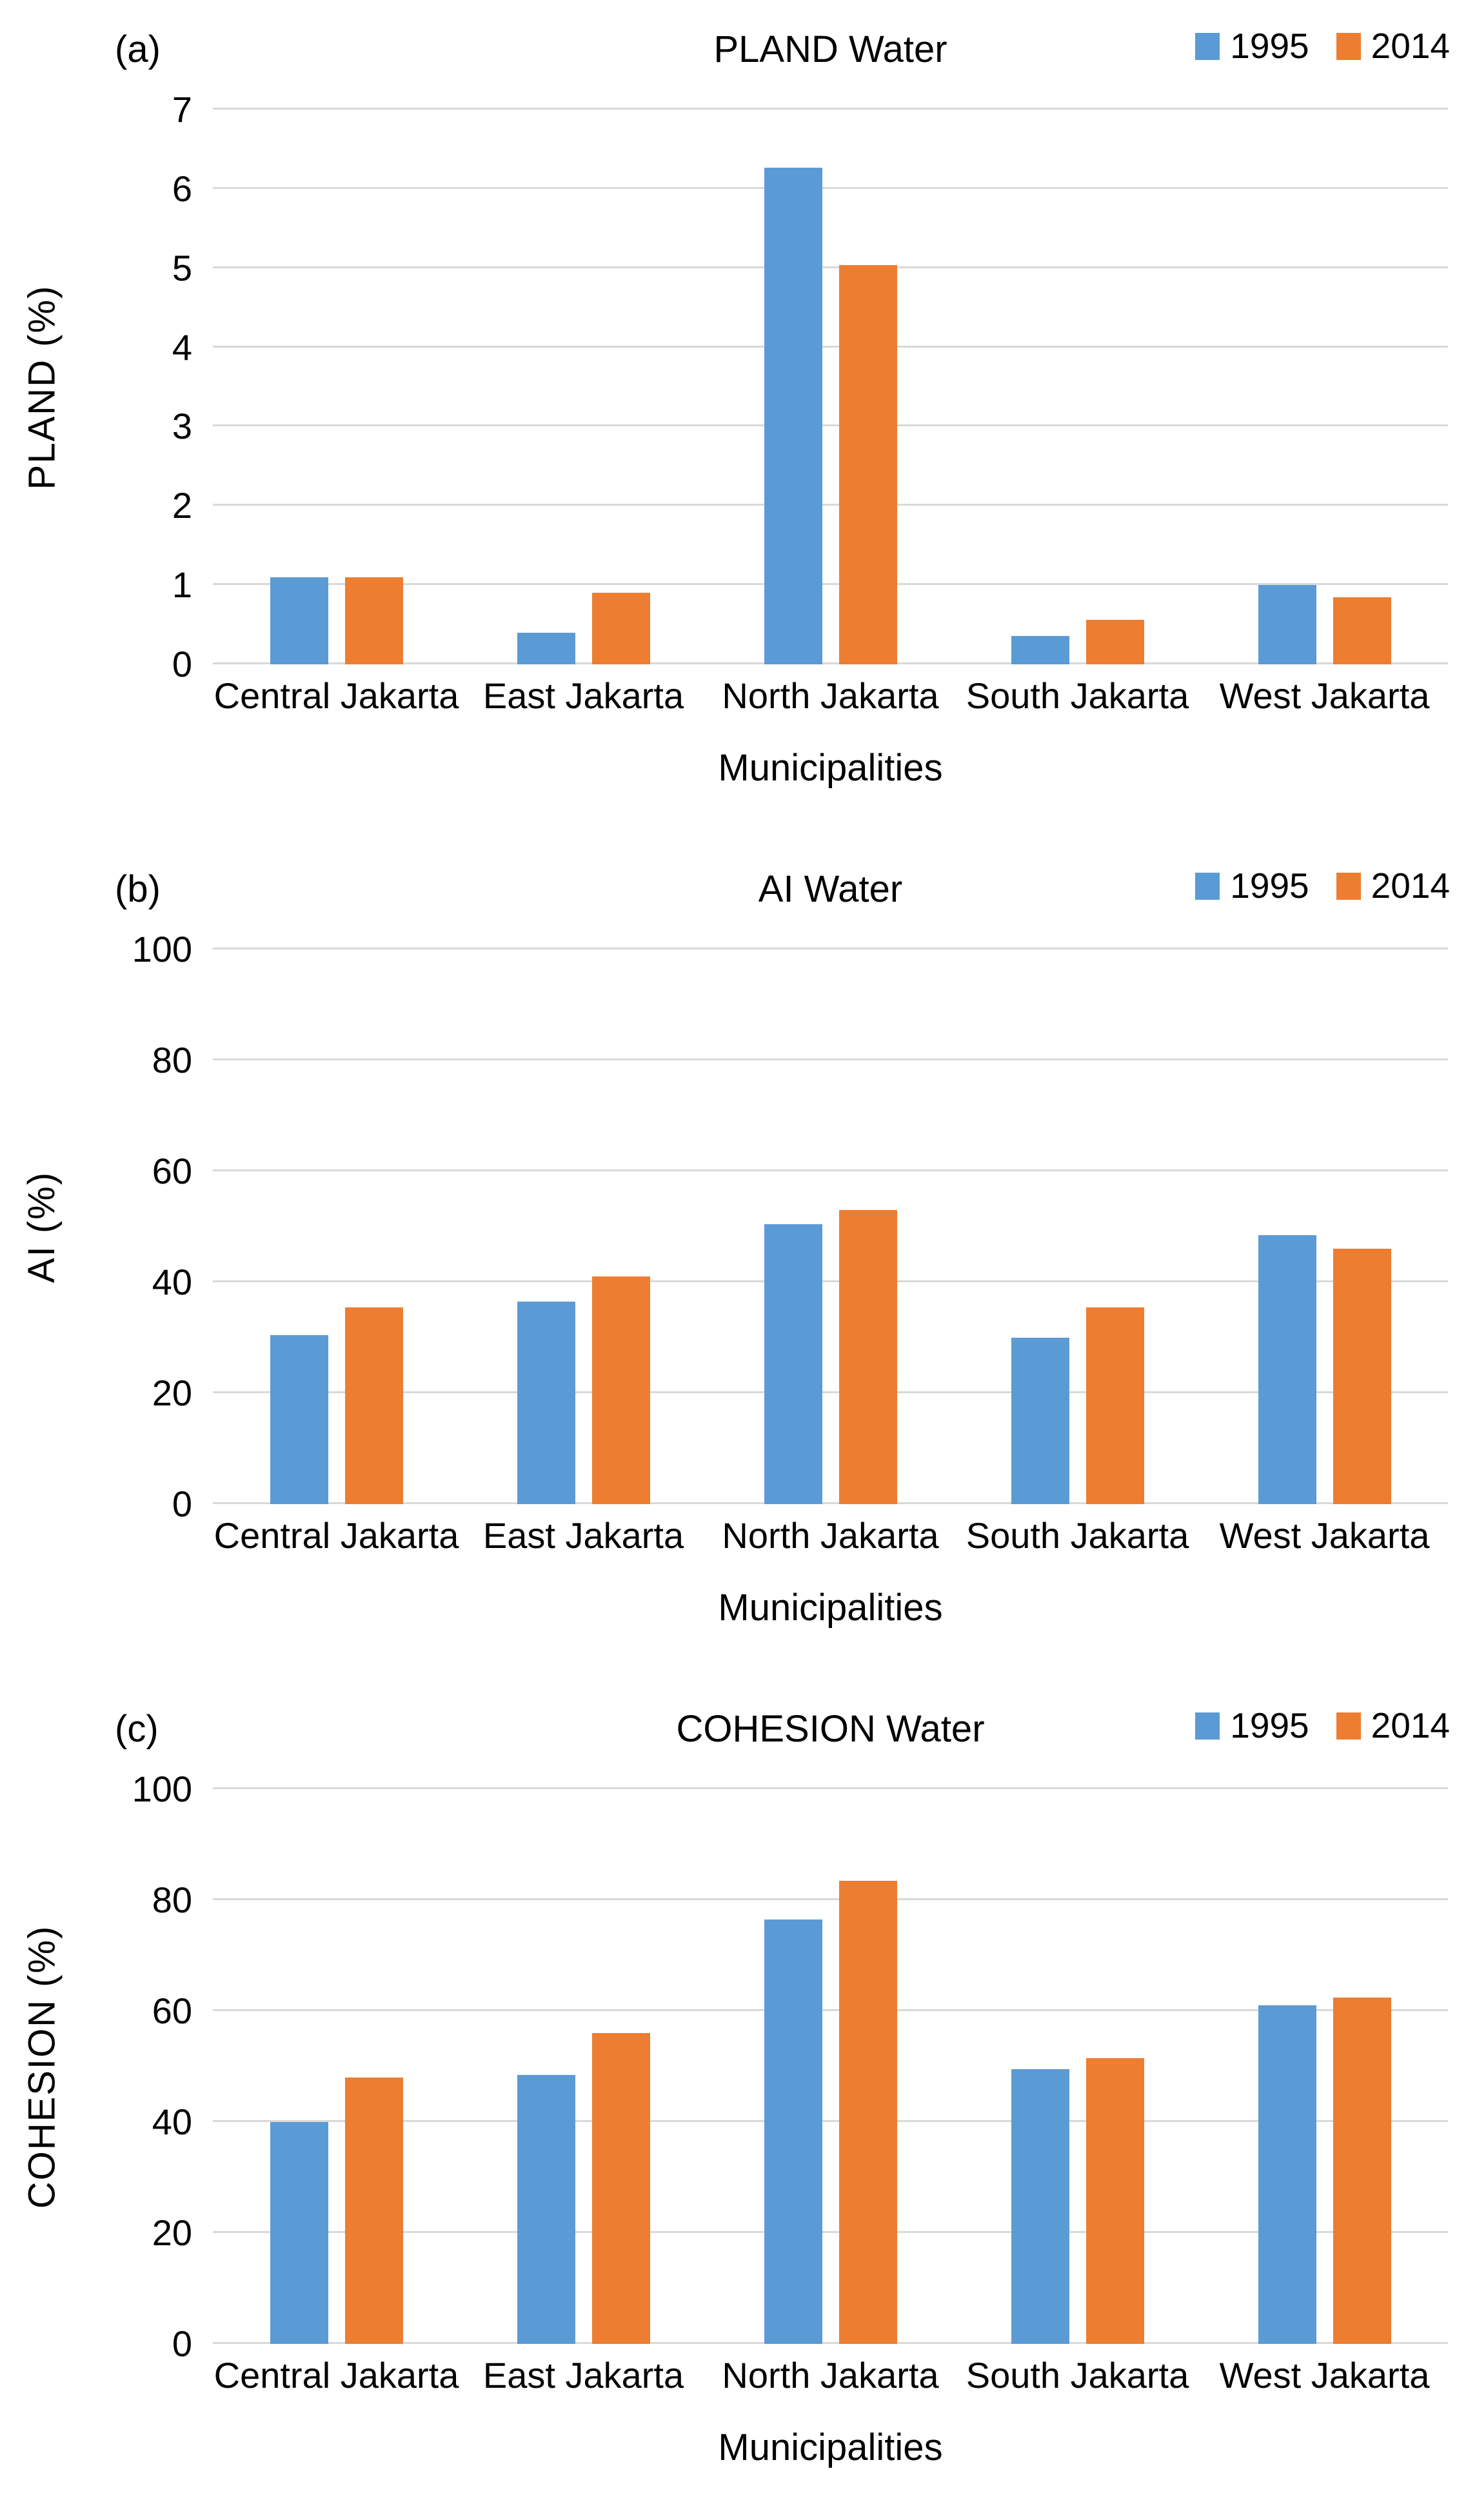 This screenshot has height=2520, width=1477. What do you see at coordinates (42, 1227) in the screenshot?
I see `y-axis-title-text-b: AI (%)` at bounding box center [42, 1227].